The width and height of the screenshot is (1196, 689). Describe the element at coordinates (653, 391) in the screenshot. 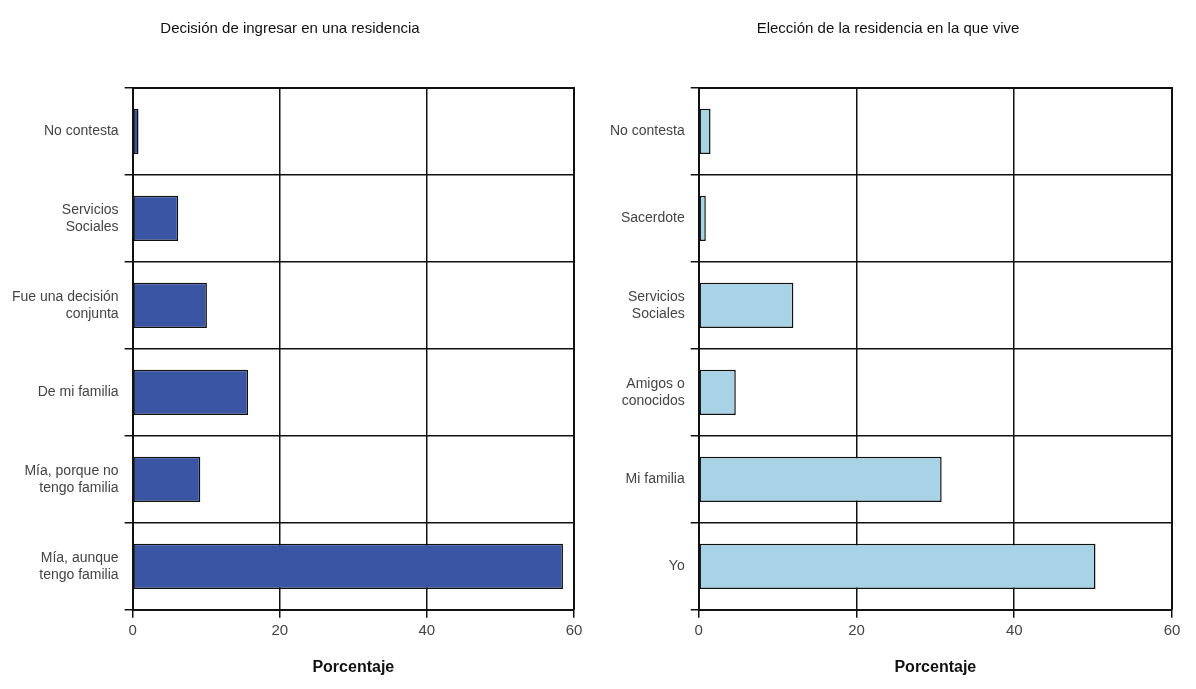

I see `y-tick-label: Amigos o conocidos` at that location.